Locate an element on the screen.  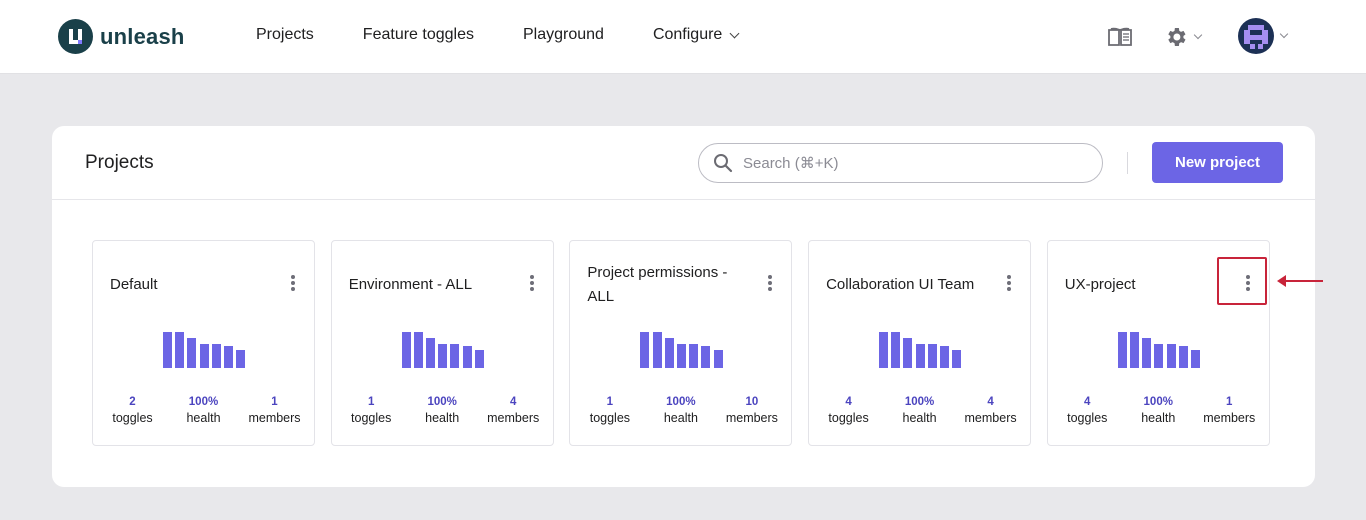
panel-header: Projects New project is located at coordinates (683, 163).